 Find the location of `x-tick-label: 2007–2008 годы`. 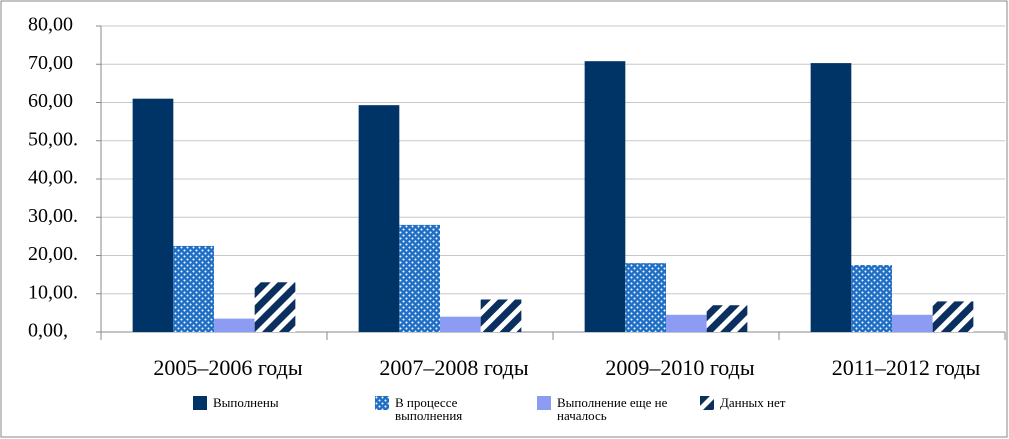

x-tick-label: 2007–2008 годы is located at coordinates (454, 367).